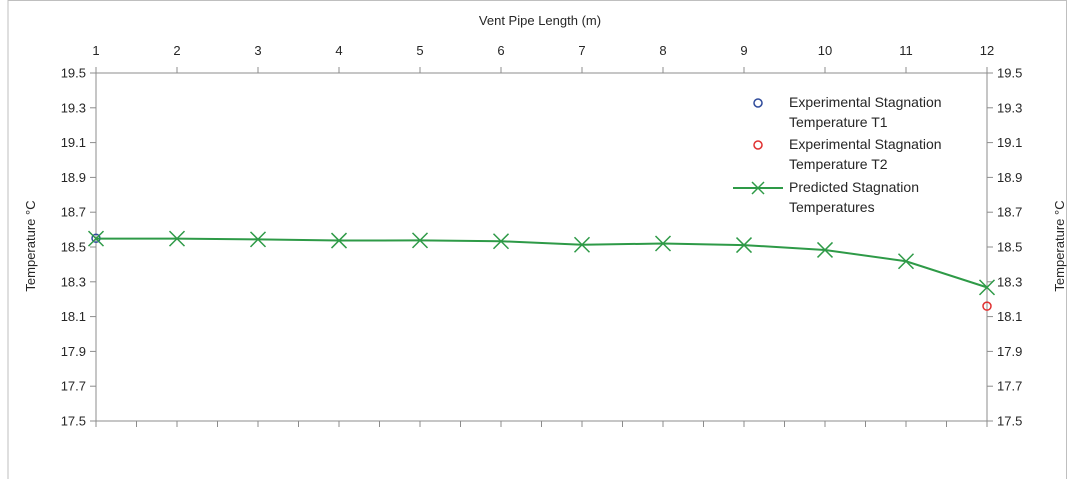 This screenshot has width=1067, height=484. Describe the element at coordinates (906, 50) in the screenshot. I see `x-tick-label: 11` at that location.